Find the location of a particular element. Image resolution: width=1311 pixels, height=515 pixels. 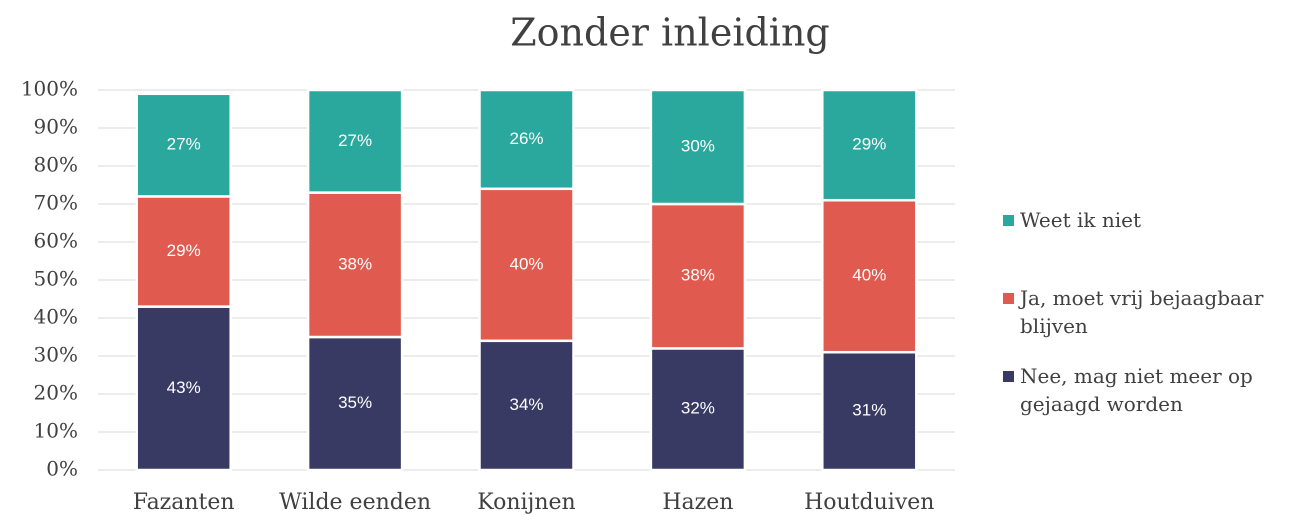

y-tick-label: 20% is located at coordinates (56, 393).